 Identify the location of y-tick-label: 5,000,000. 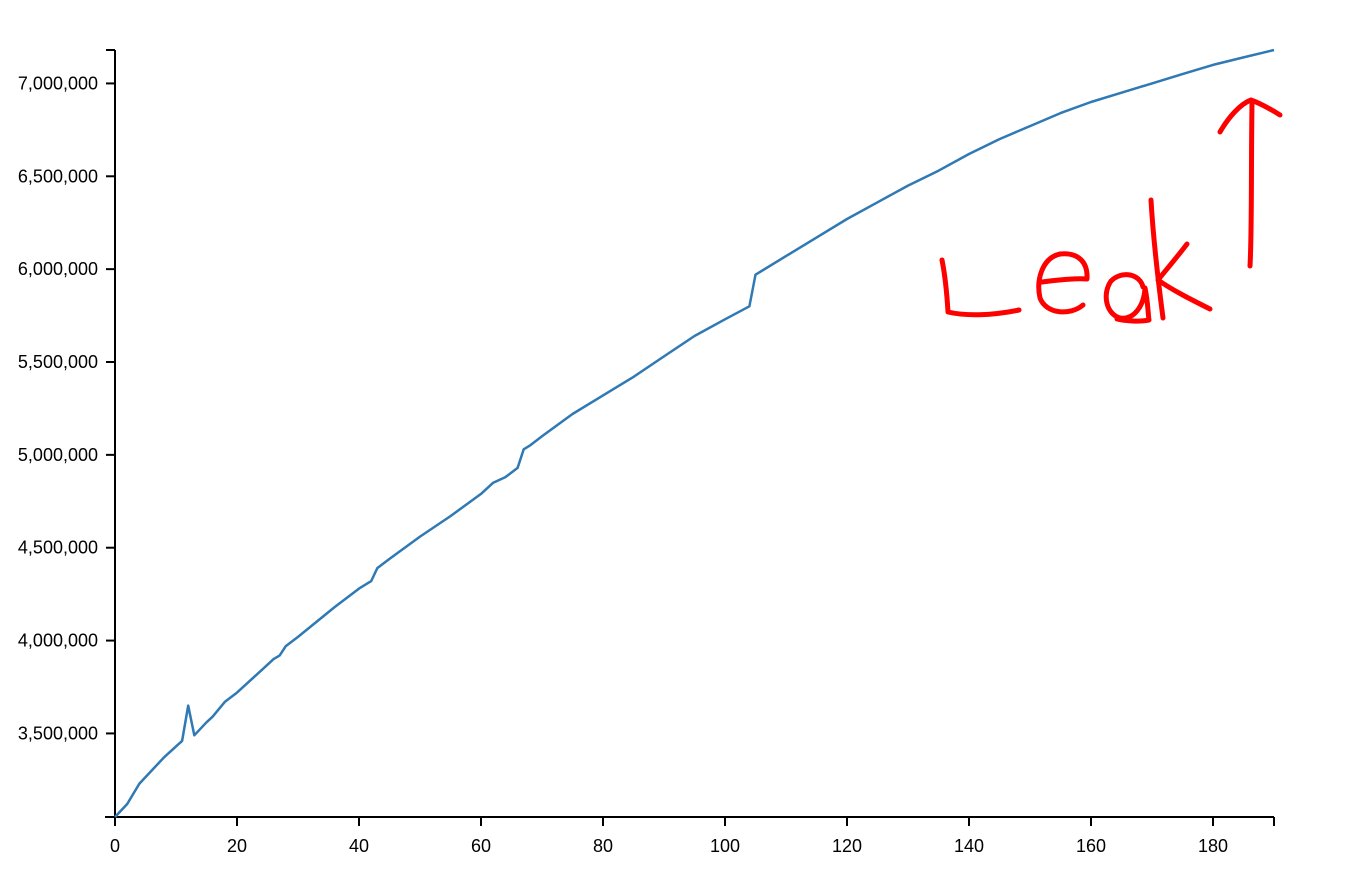
(58, 455).